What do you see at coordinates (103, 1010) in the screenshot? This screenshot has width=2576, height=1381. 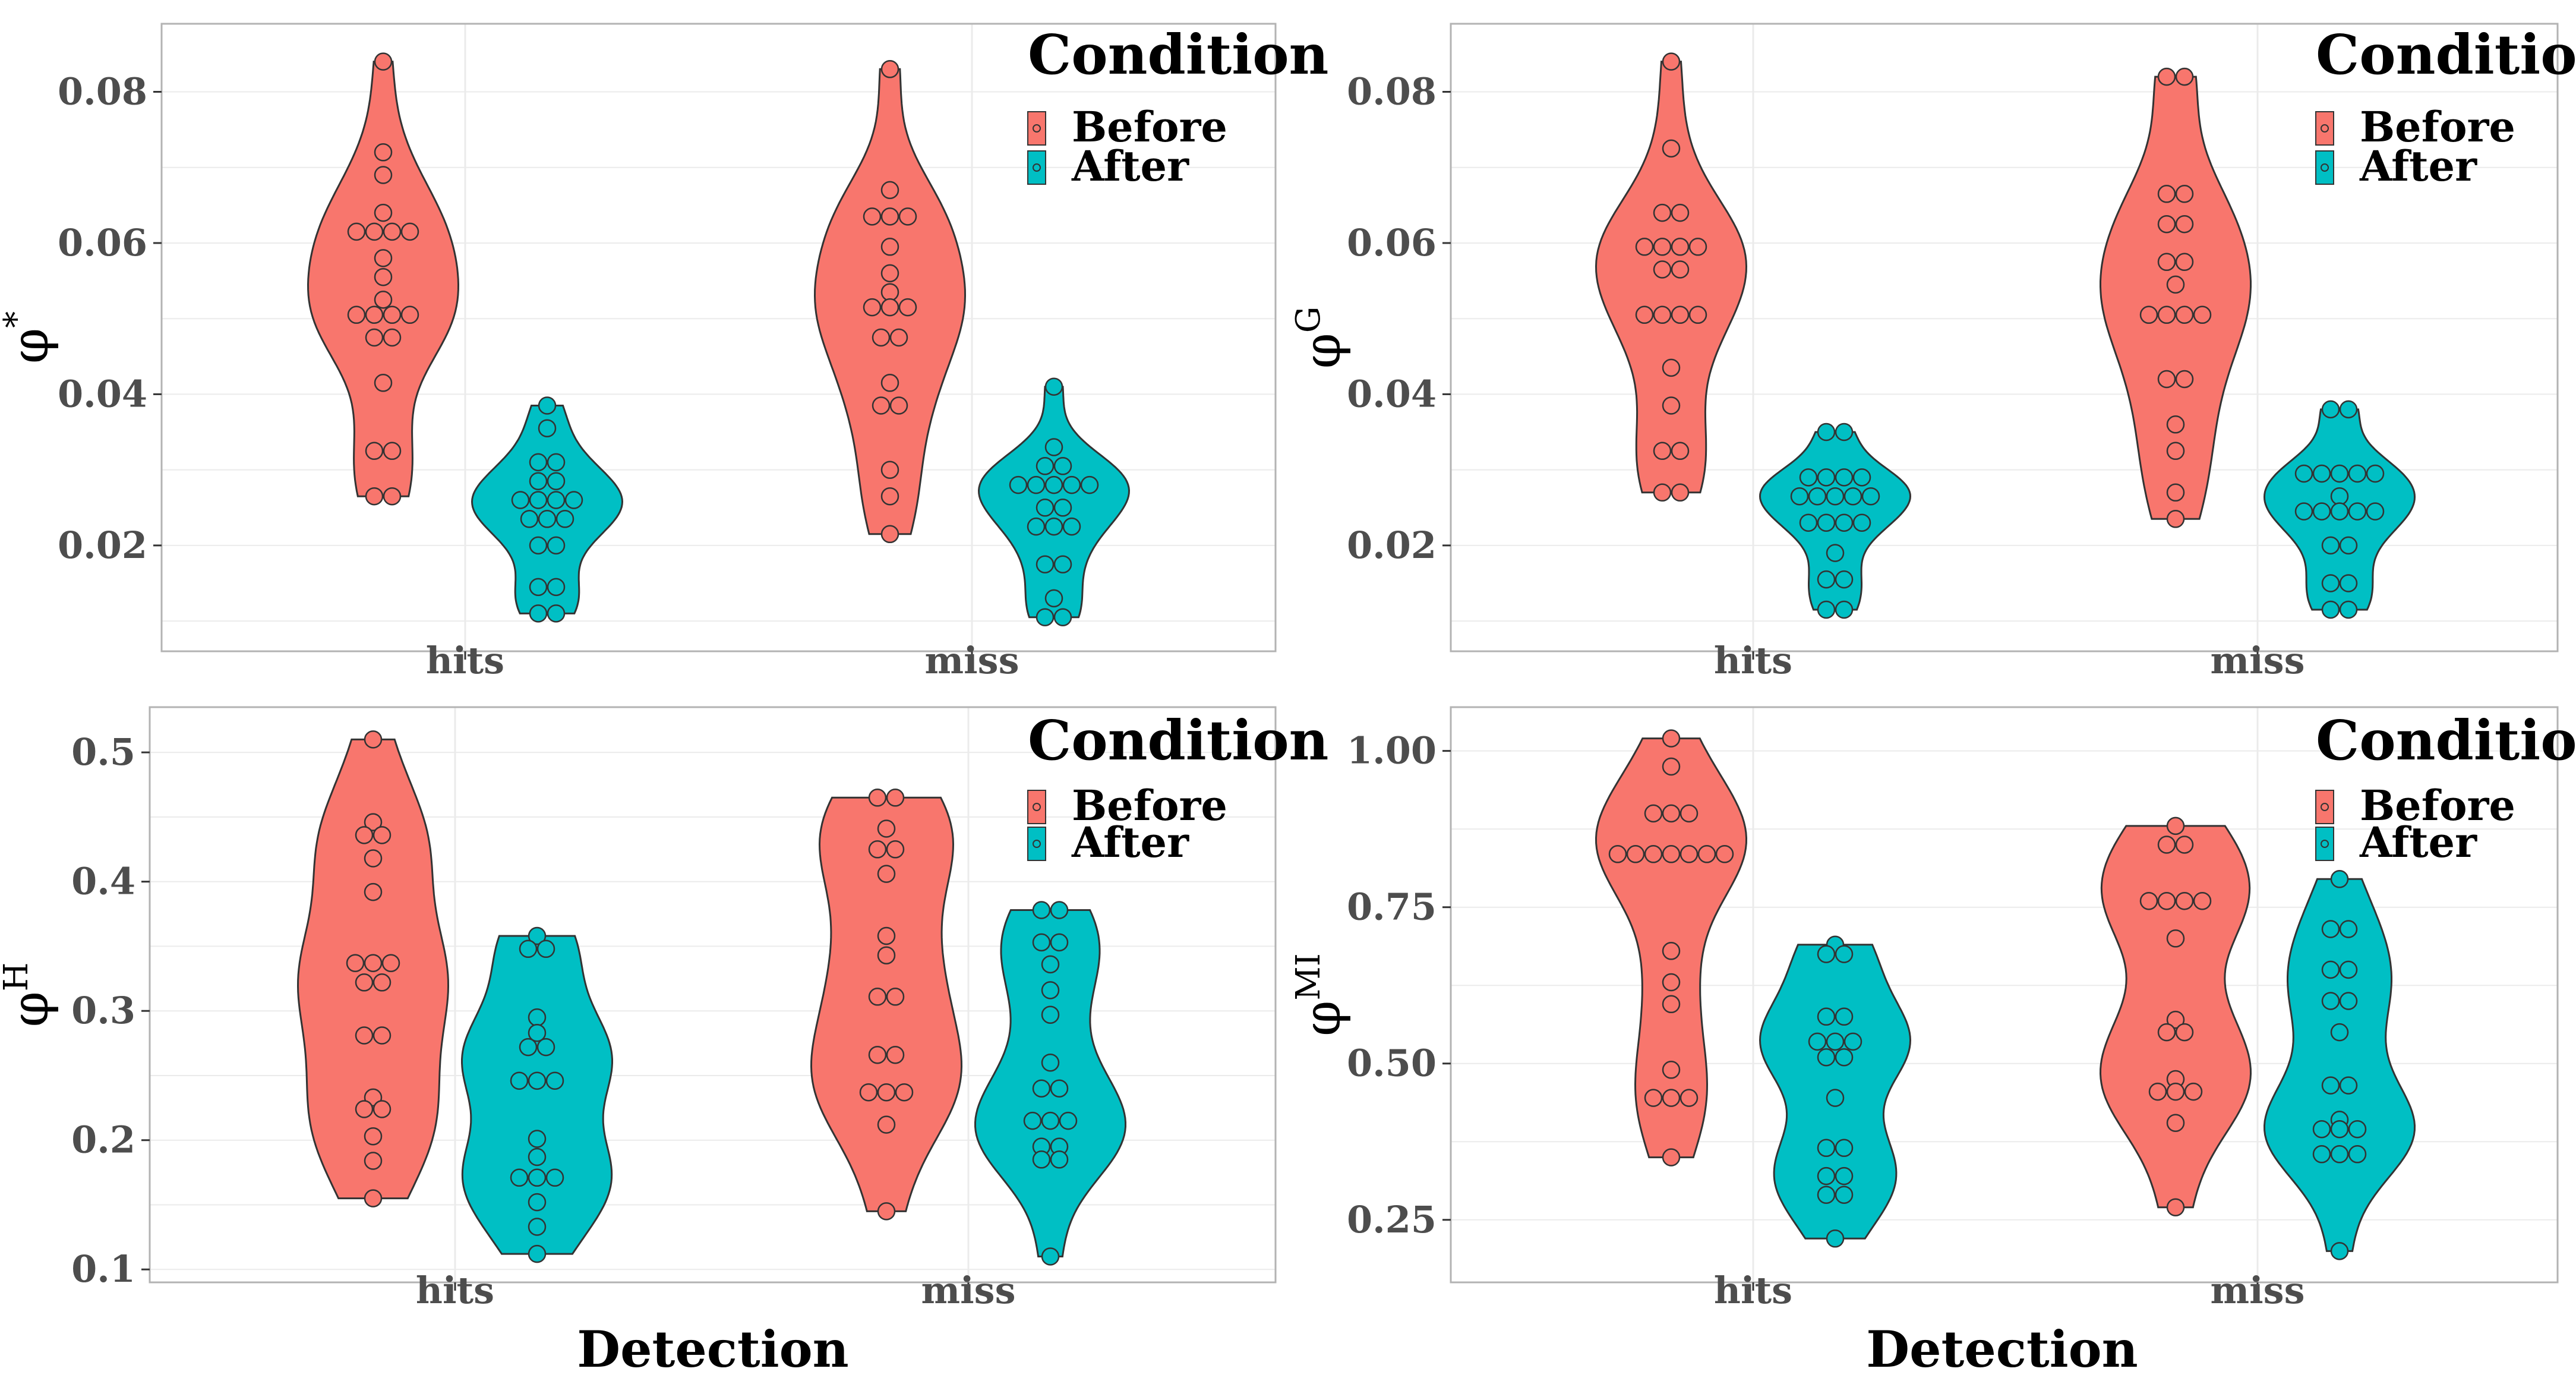 I see `y-tick-label: 0.3` at bounding box center [103, 1010].